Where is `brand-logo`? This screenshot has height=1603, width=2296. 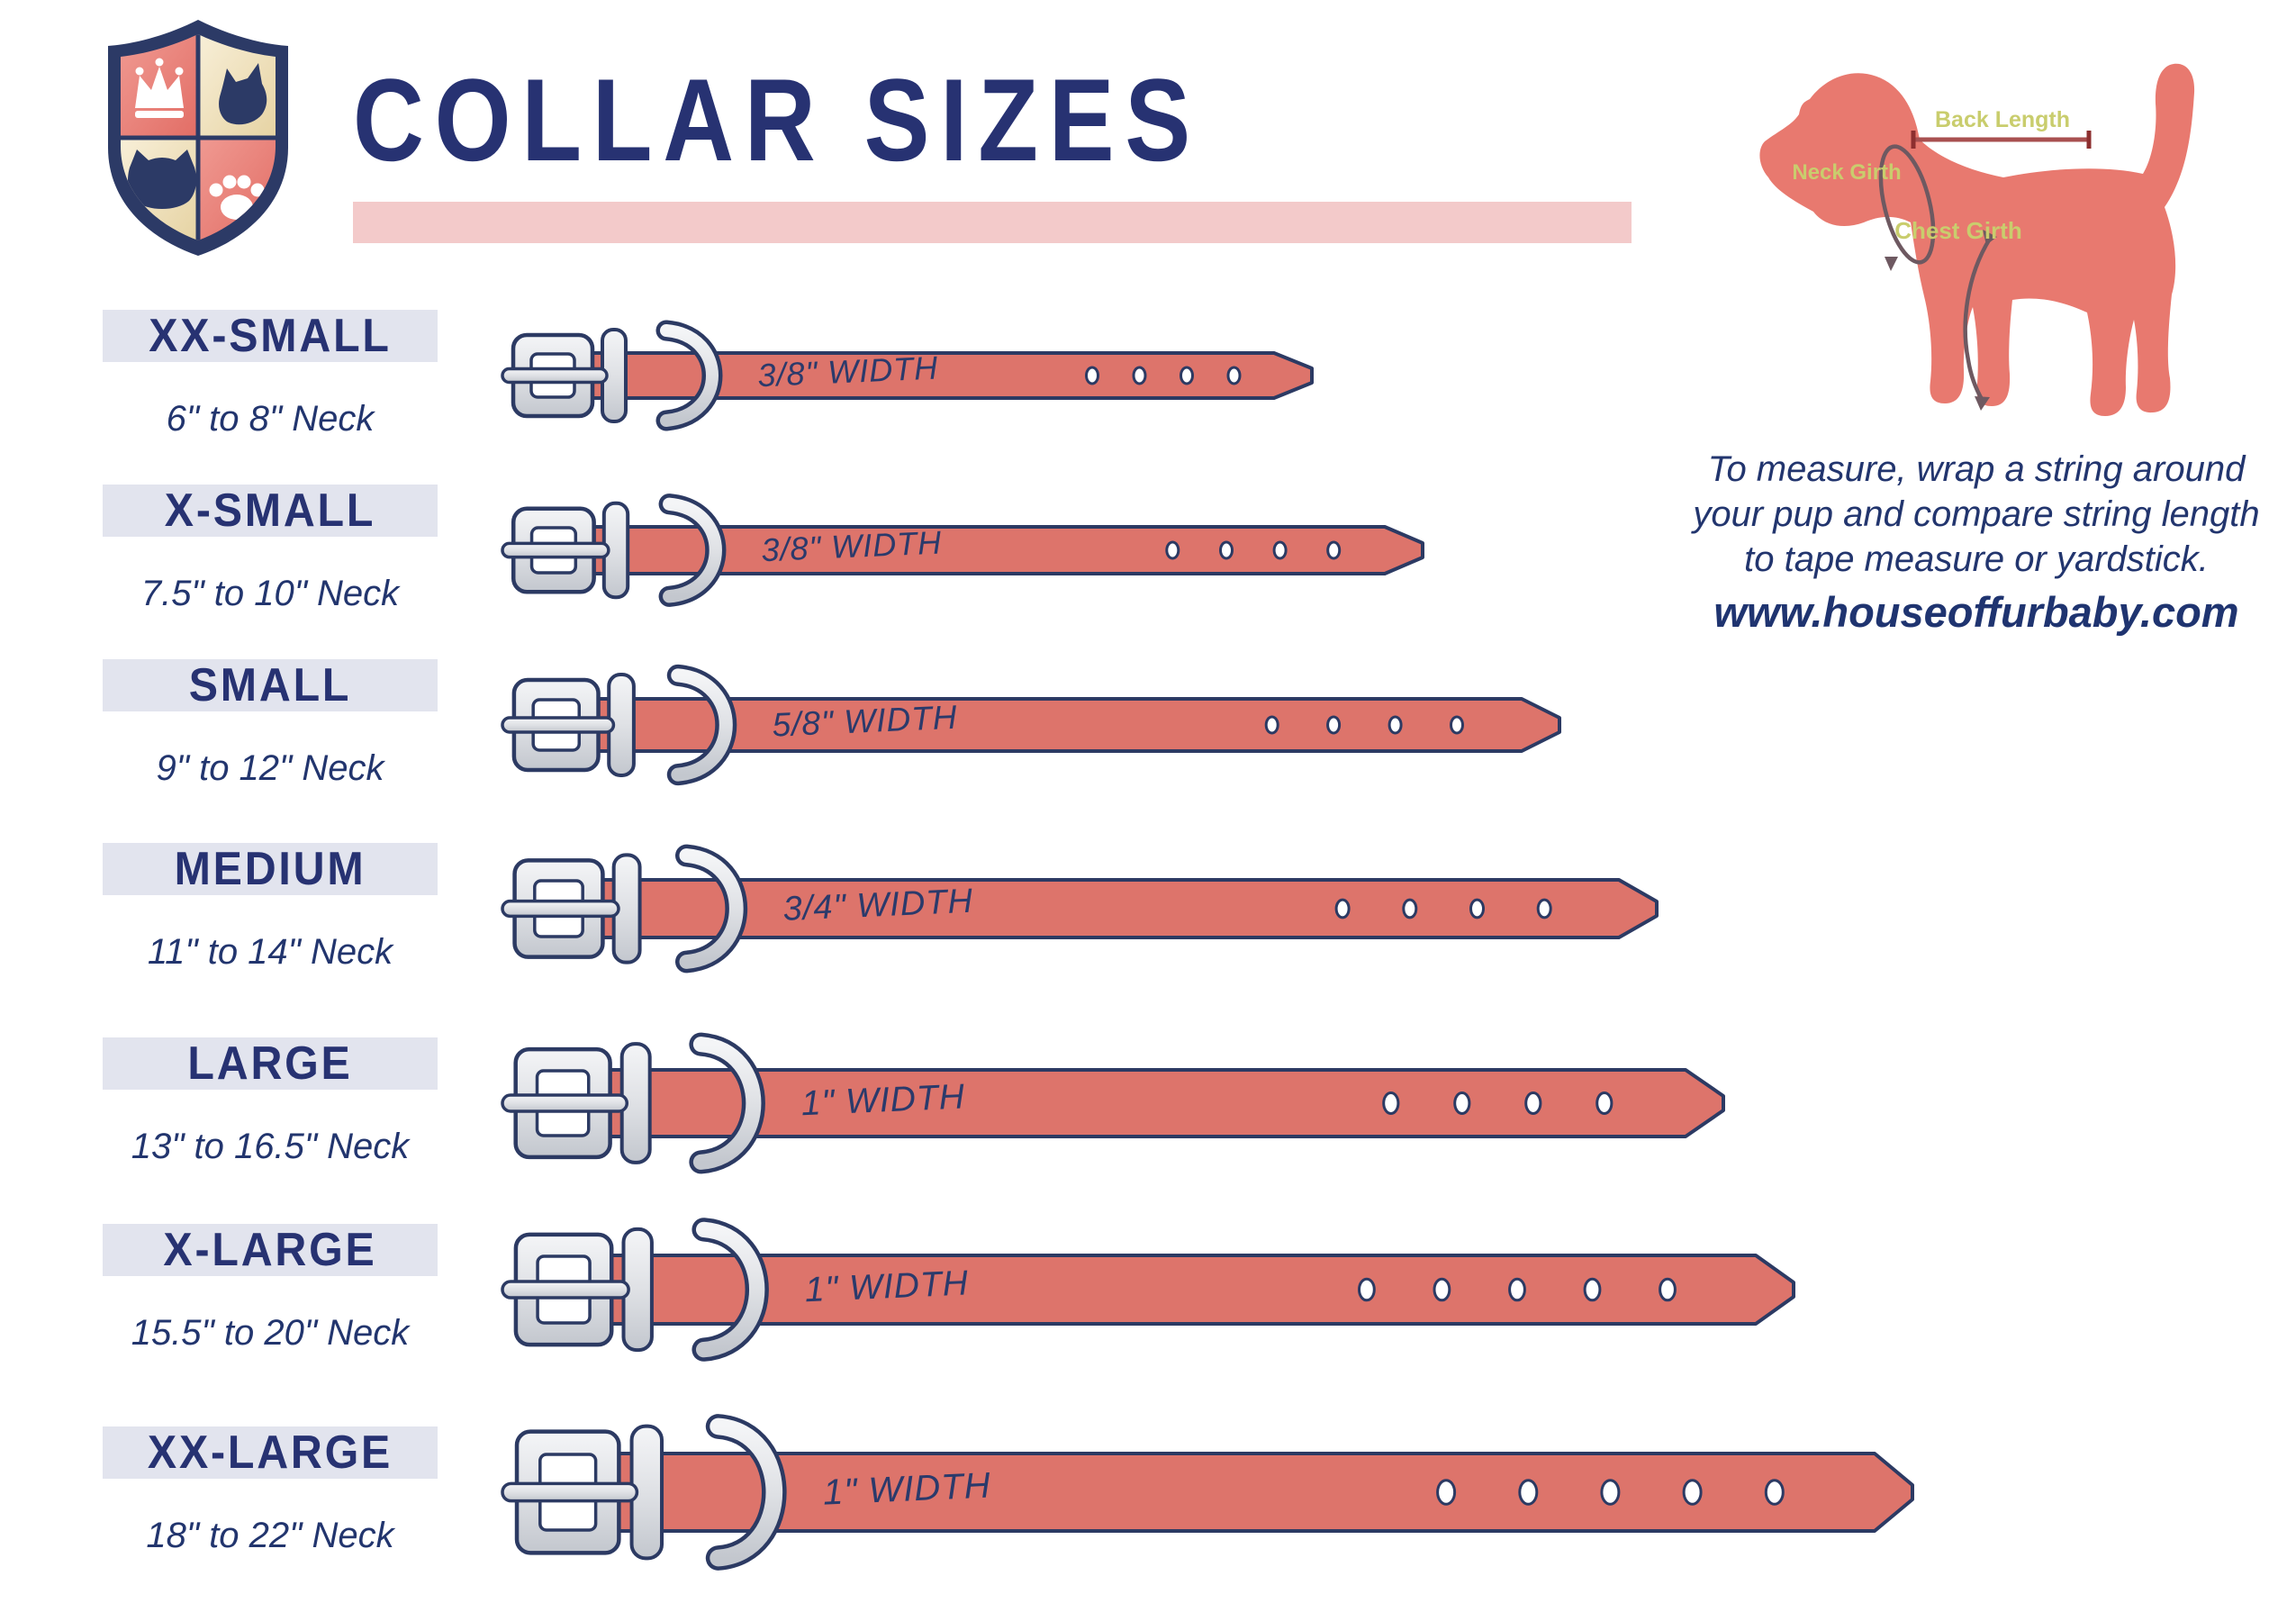 brand-logo is located at coordinates (198, 136).